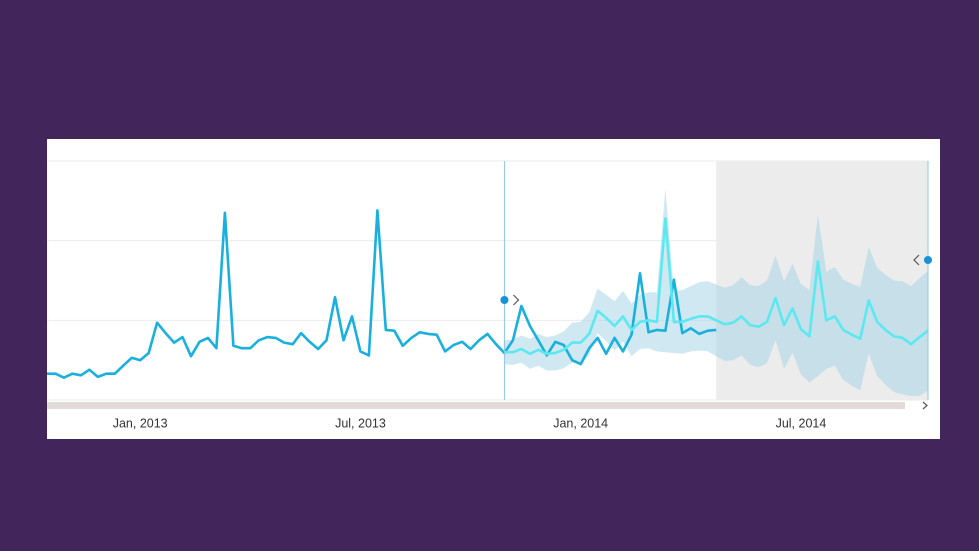 The image size is (979, 551). What do you see at coordinates (925, 405) in the screenshot?
I see `scroll-arrow` at bounding box center [925, 405].